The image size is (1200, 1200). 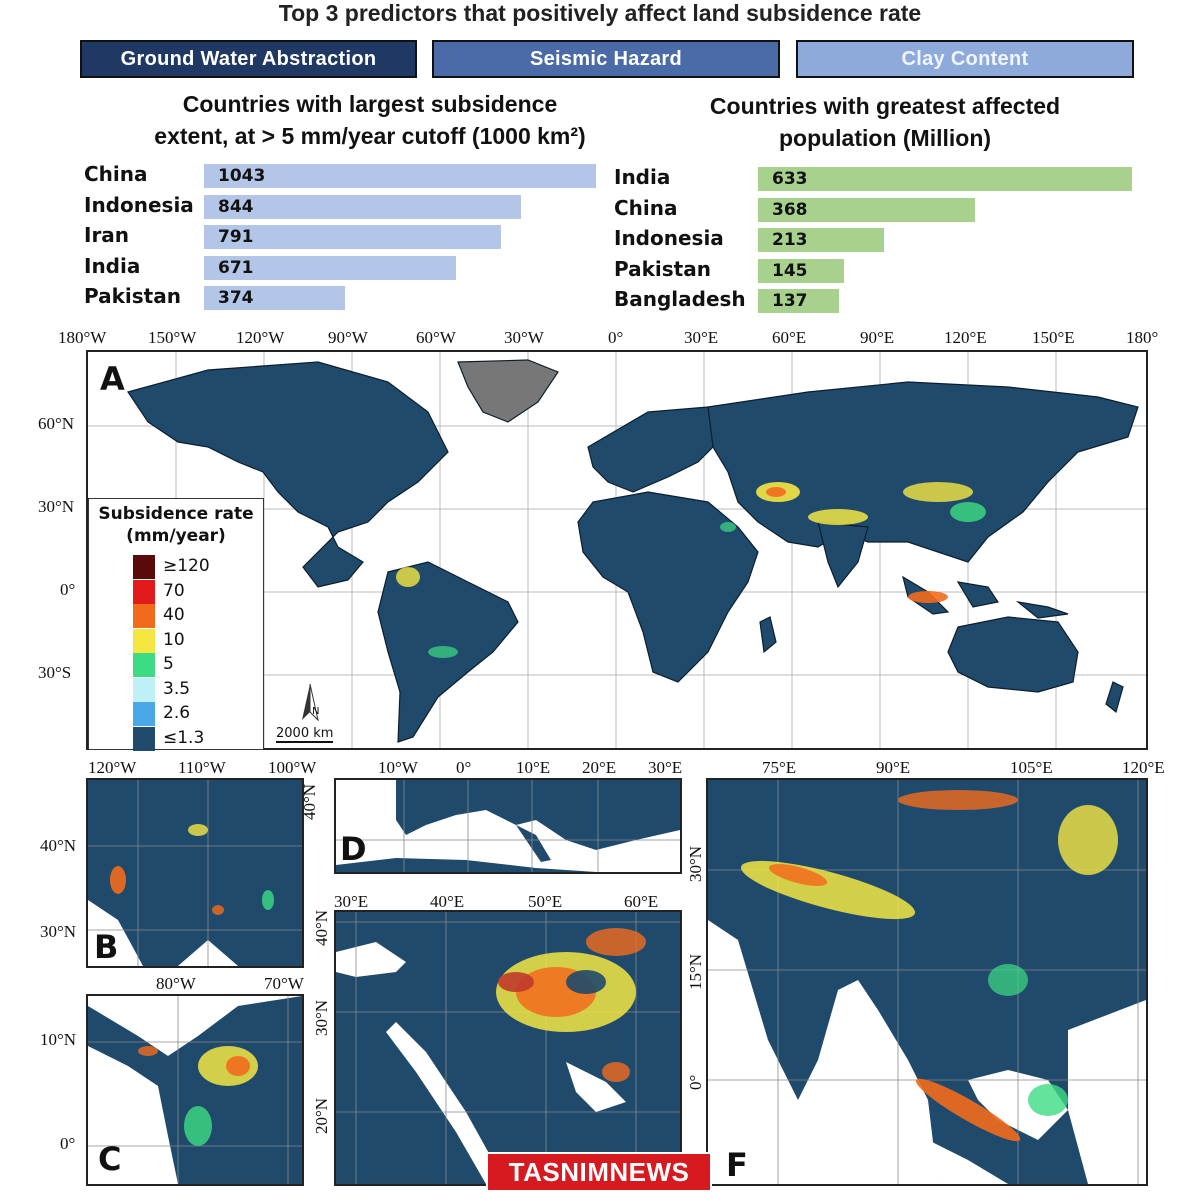 I want to click on legend-title: Subsidence rate (mm/year), so click(x=176, y=525).